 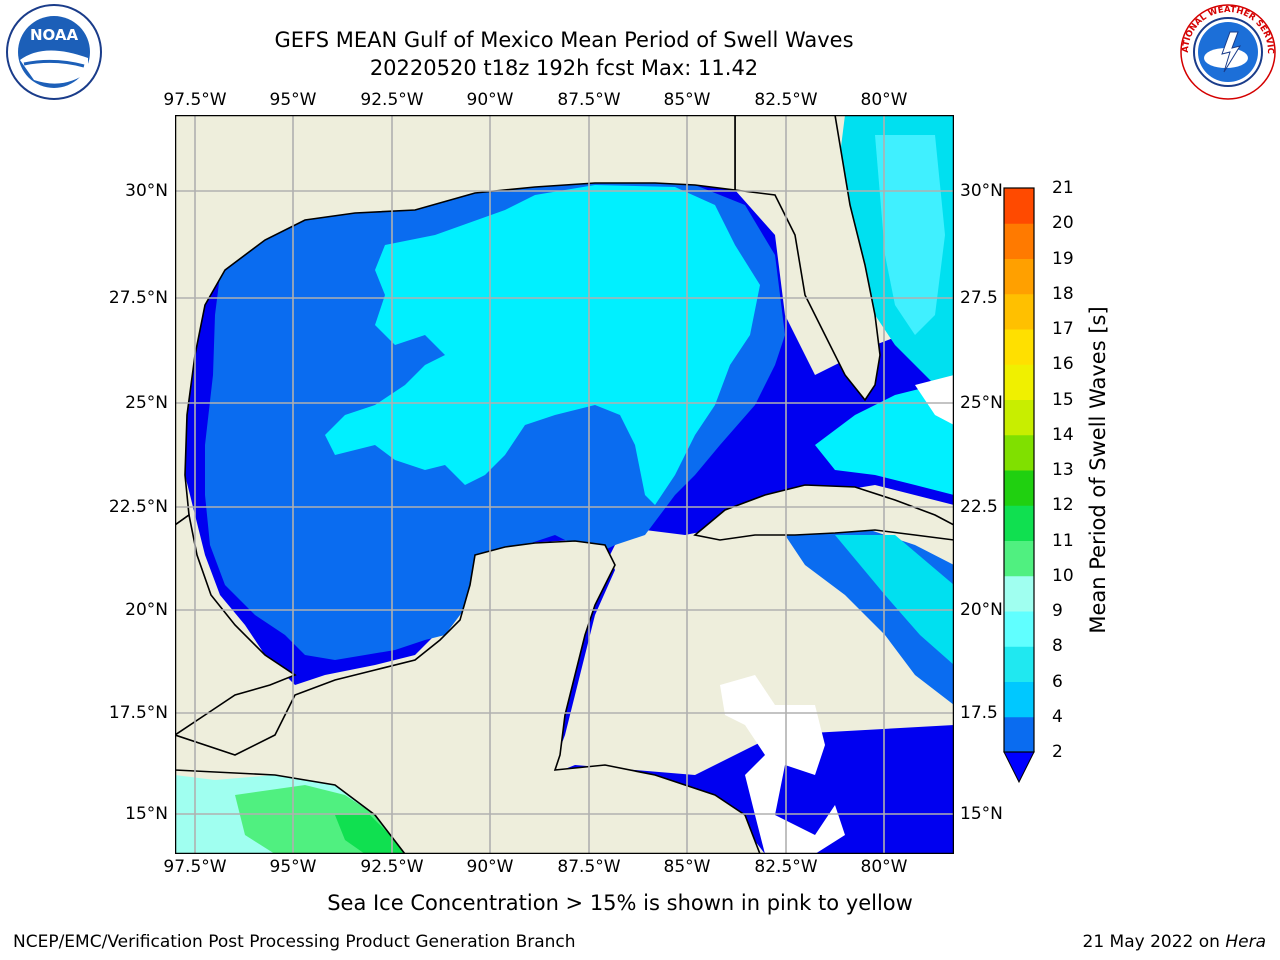 What do you see at coordinates (293, 867) in the screenshot?
I see `lon-tick-bottom: 95°W` at bounding box center [293, 867].